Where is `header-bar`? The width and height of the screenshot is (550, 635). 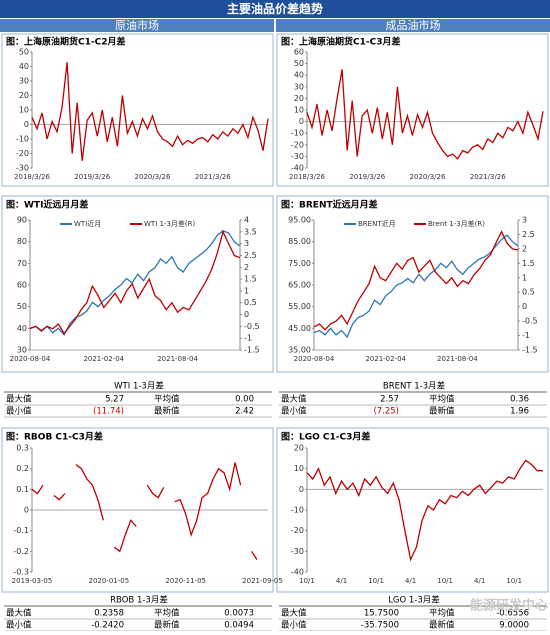 header-bar is located at coordinates (275, 9).